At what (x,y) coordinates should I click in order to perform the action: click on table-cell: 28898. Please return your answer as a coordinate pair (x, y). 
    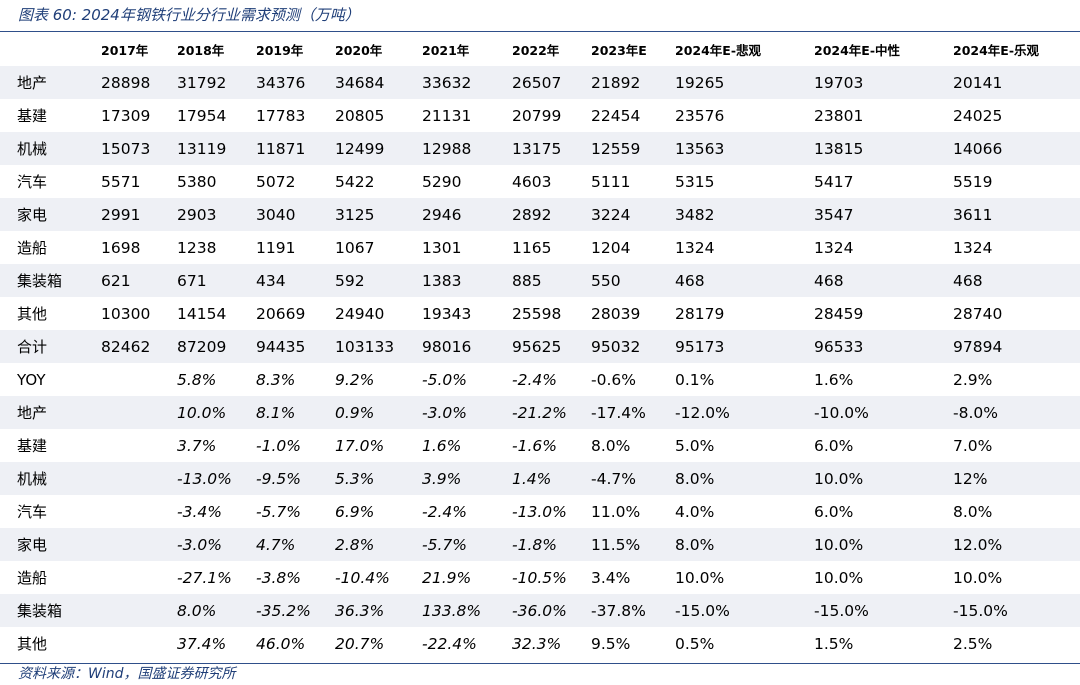
    Looking at the image, I should click on (135, 82).